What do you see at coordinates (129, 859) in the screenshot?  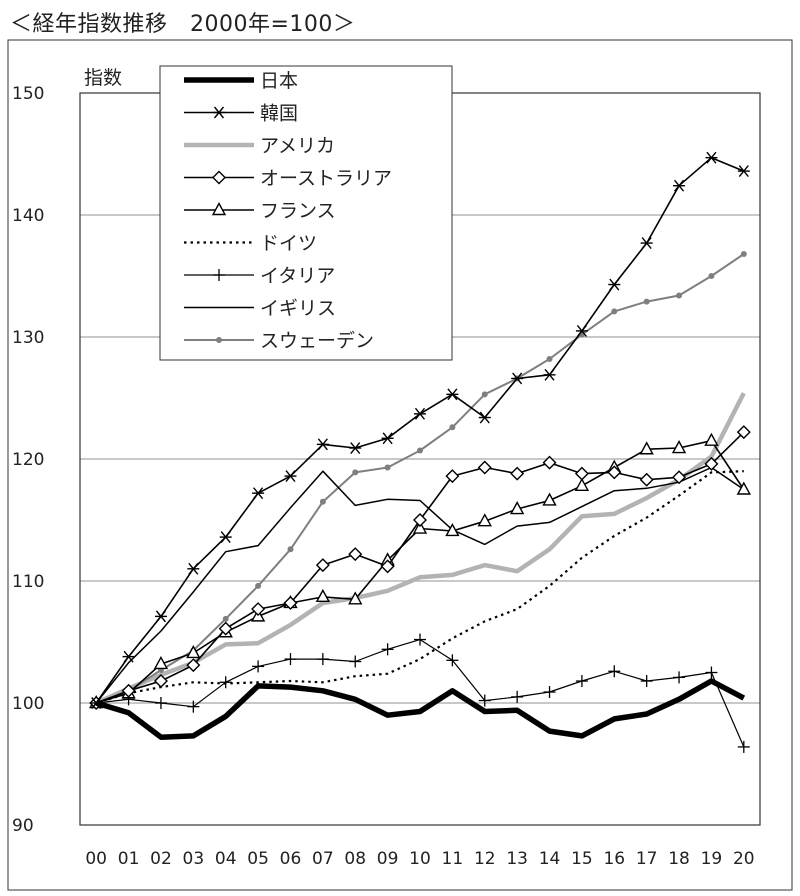 I see `x-tick-label: 01` at bounding box center [129, 859].